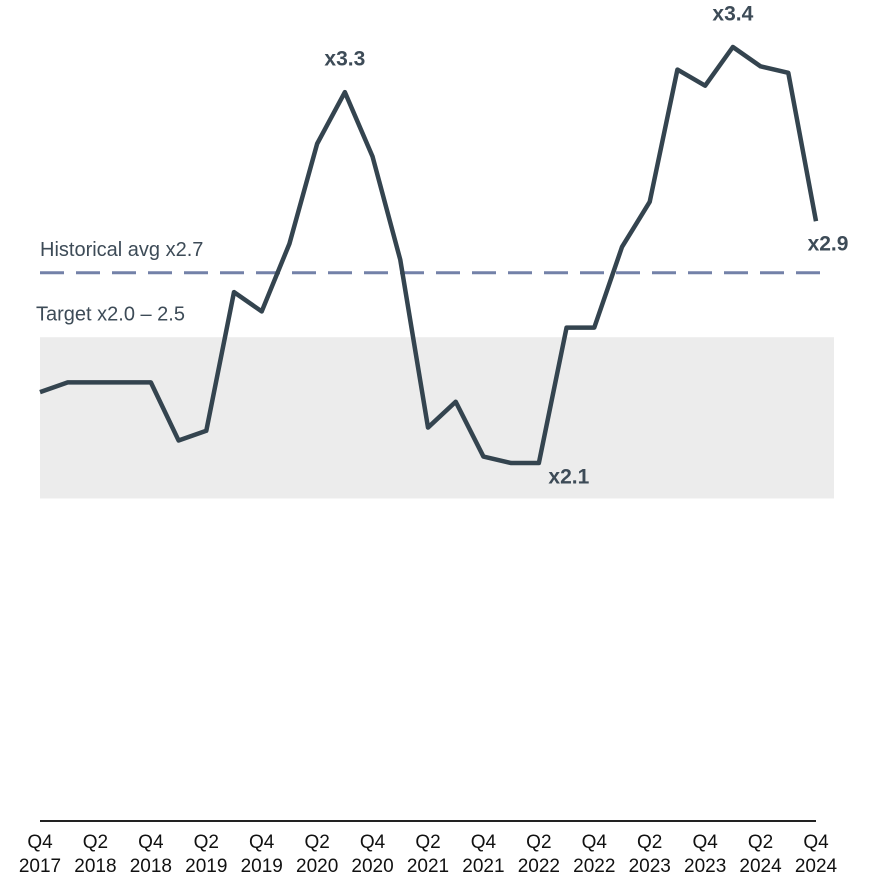 The image size is (874, 882). What do you see at coordinates (732, 14) in the screenshot?
I see `data-label: x3.4` at bounding box center [732, 14].